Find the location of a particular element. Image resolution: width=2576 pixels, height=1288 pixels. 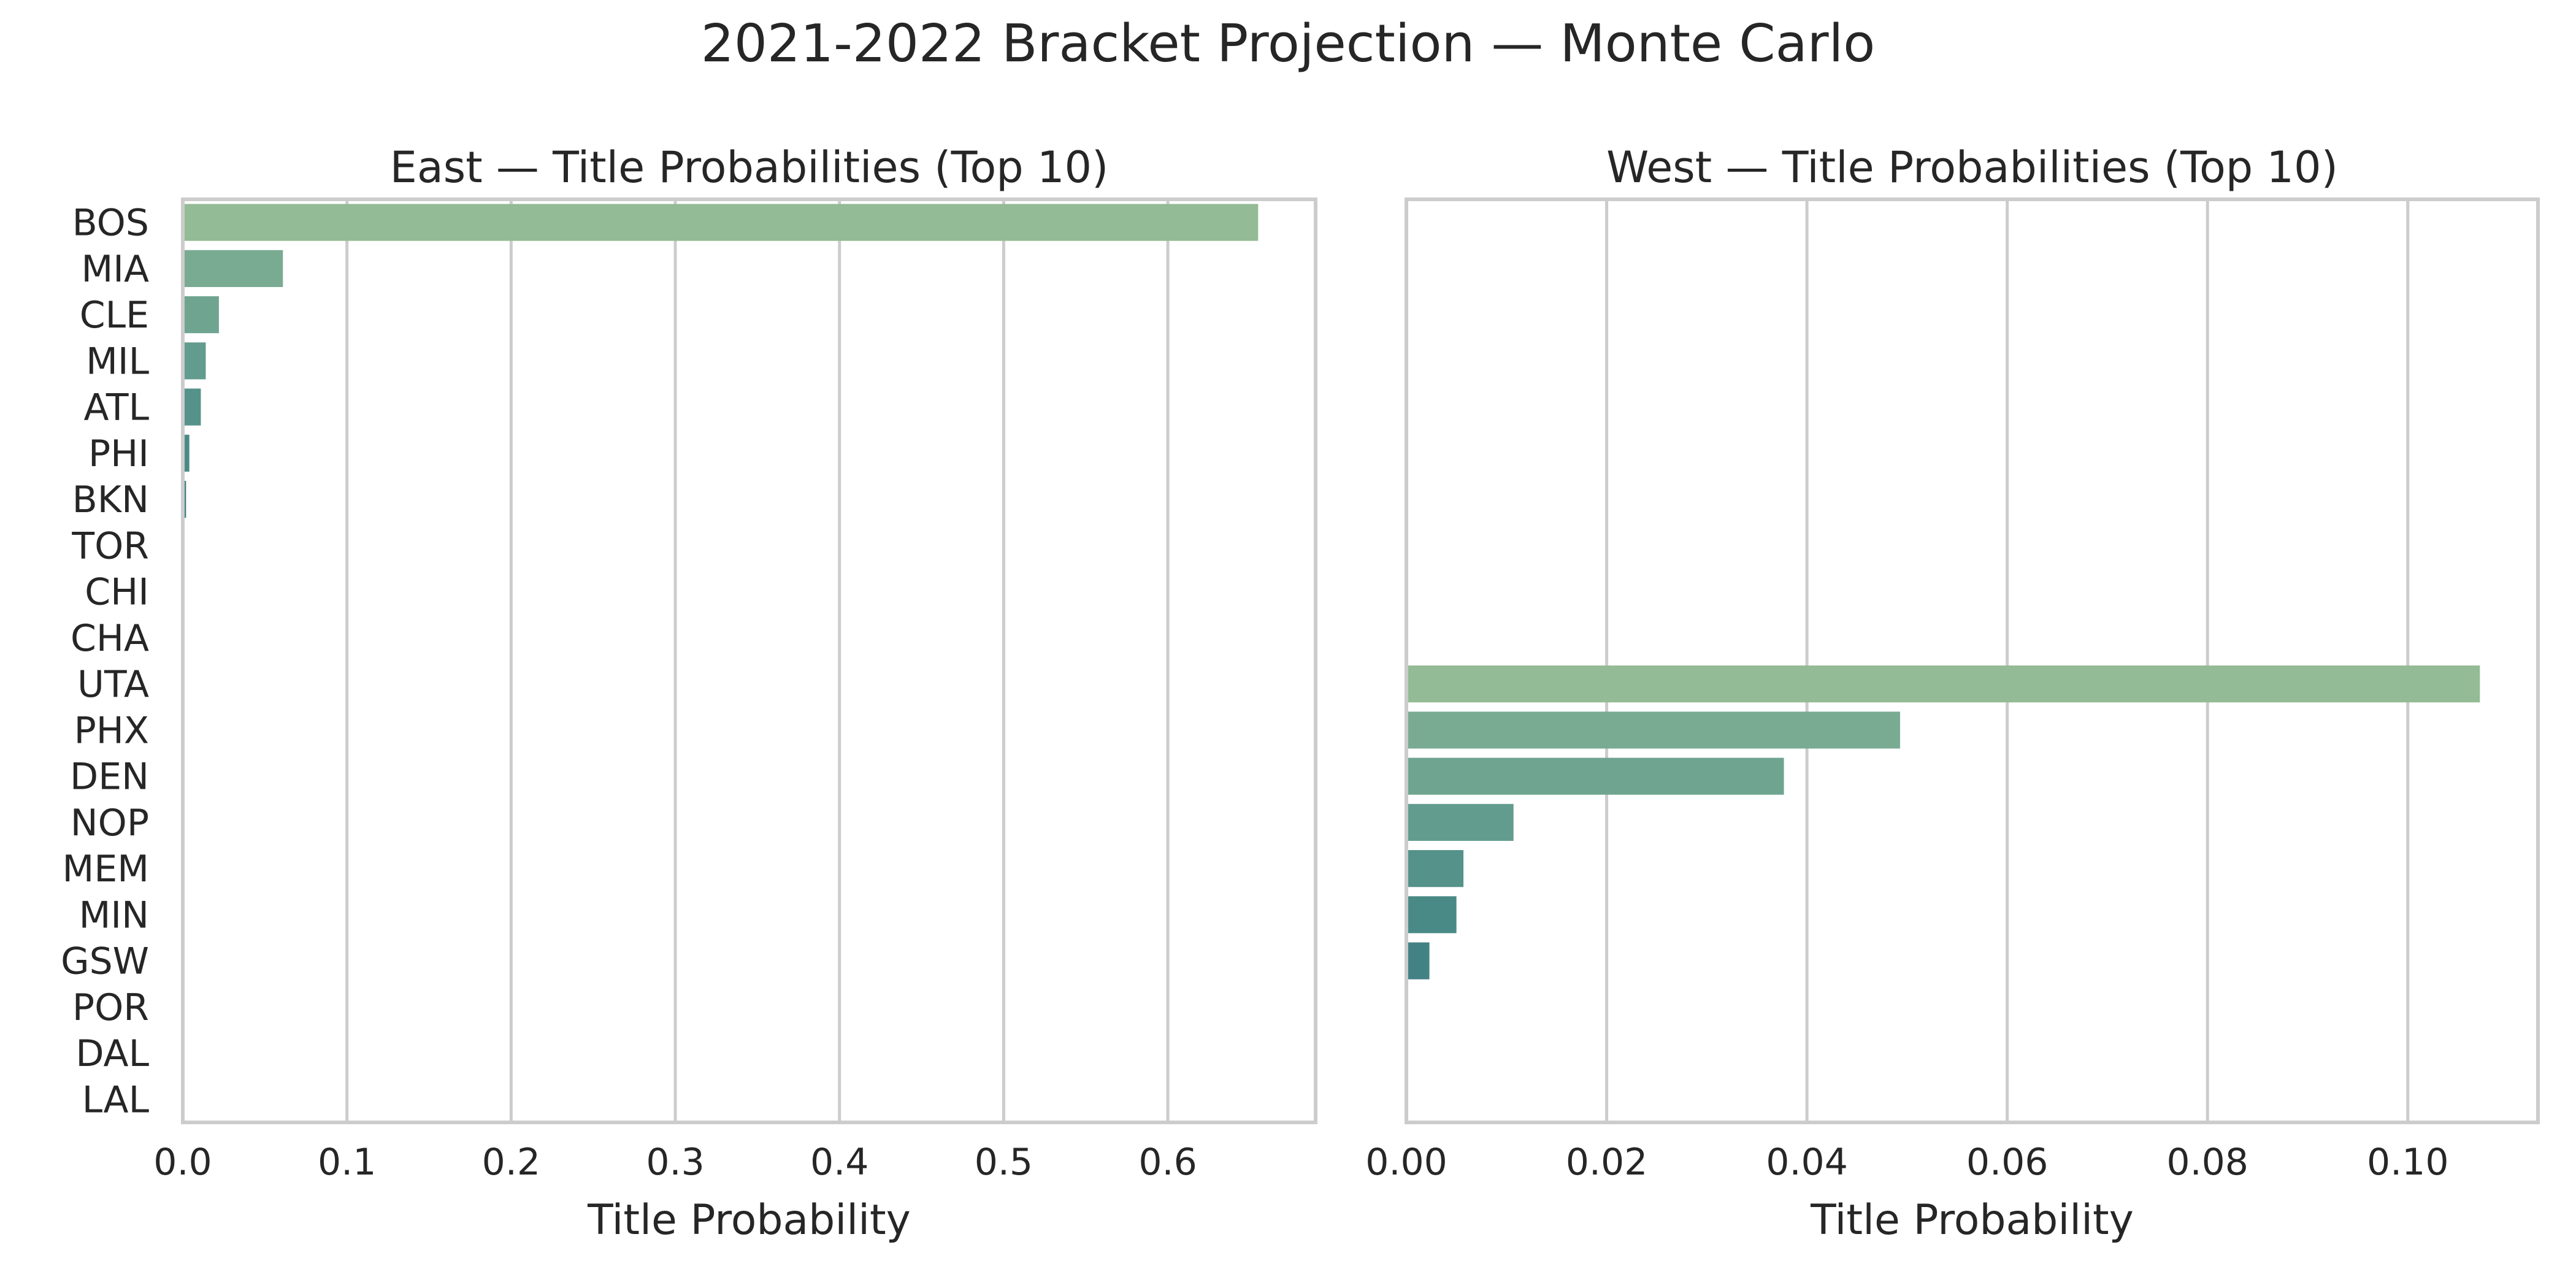

y-tick-label-bos: BOS is located at coordinates (110, 223).